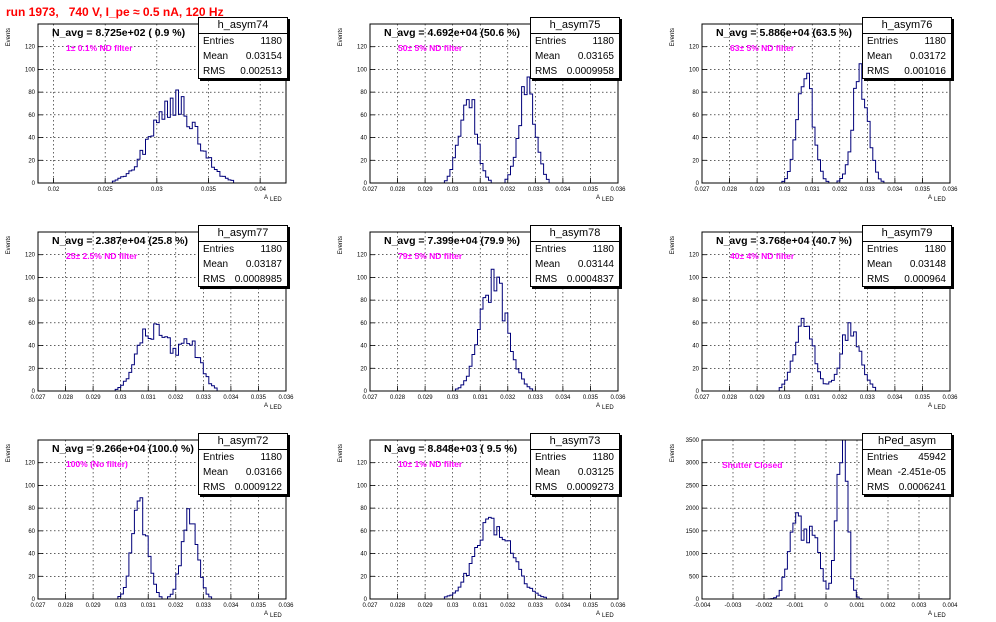 The image size is (996, 622). I want to click on stats-mean-row: Mean 0.03144, so click(575, 264).